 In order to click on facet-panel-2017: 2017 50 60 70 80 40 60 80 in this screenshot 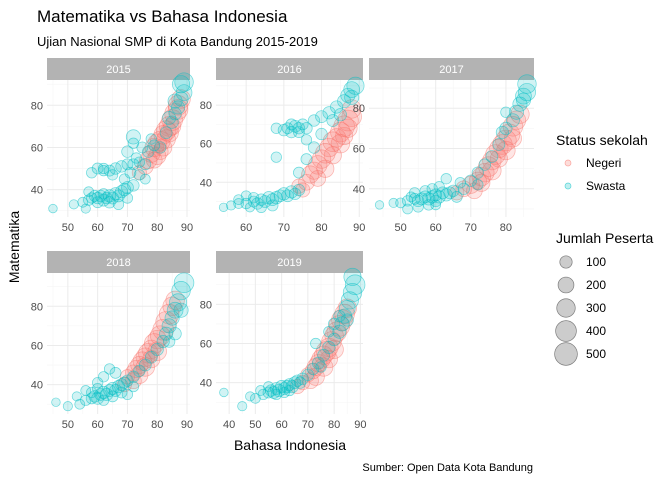, I will do `click(445, 146)`.